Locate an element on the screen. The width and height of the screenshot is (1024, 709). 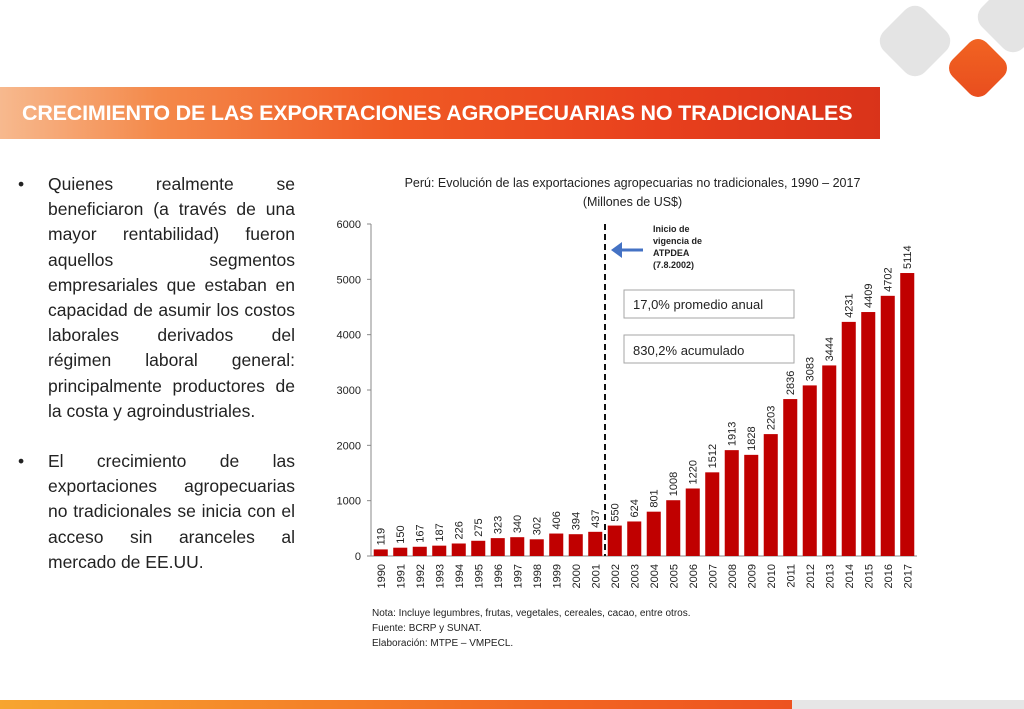
y-tick-label: 3000 is located at coordinates (349, 391).